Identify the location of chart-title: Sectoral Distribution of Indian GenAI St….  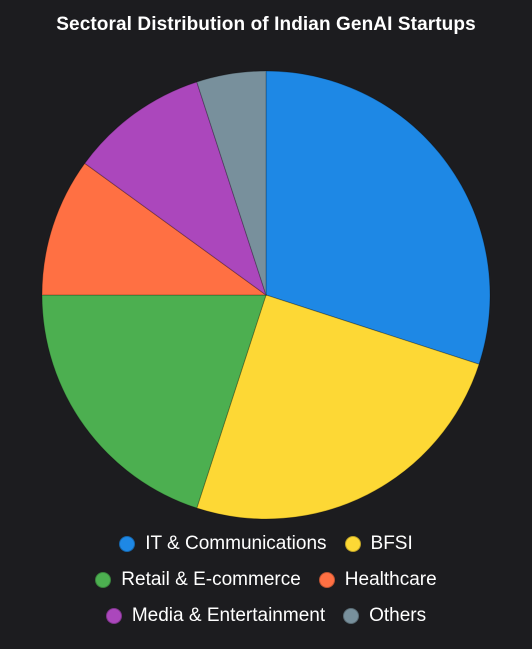
(266, 24).